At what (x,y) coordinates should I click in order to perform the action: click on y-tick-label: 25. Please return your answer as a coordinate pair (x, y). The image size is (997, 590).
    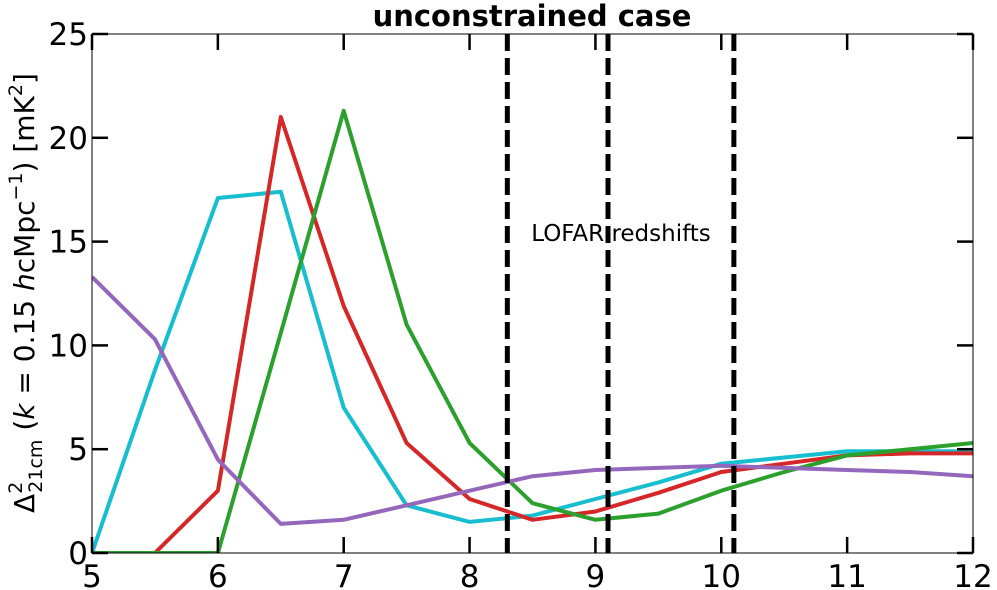
    Looking at the image, I should click on (68, 35).